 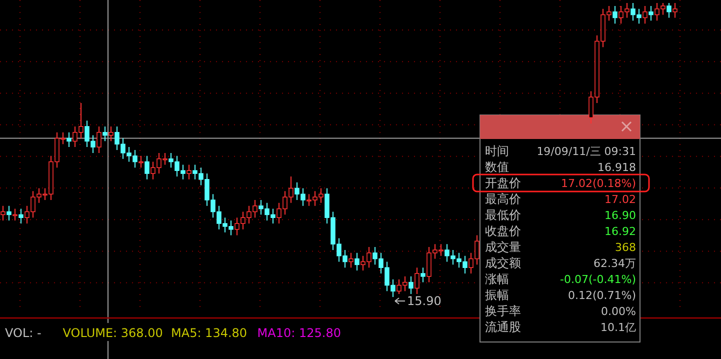 I want to click on category-label: 成交量, so click(x=503, y=247).